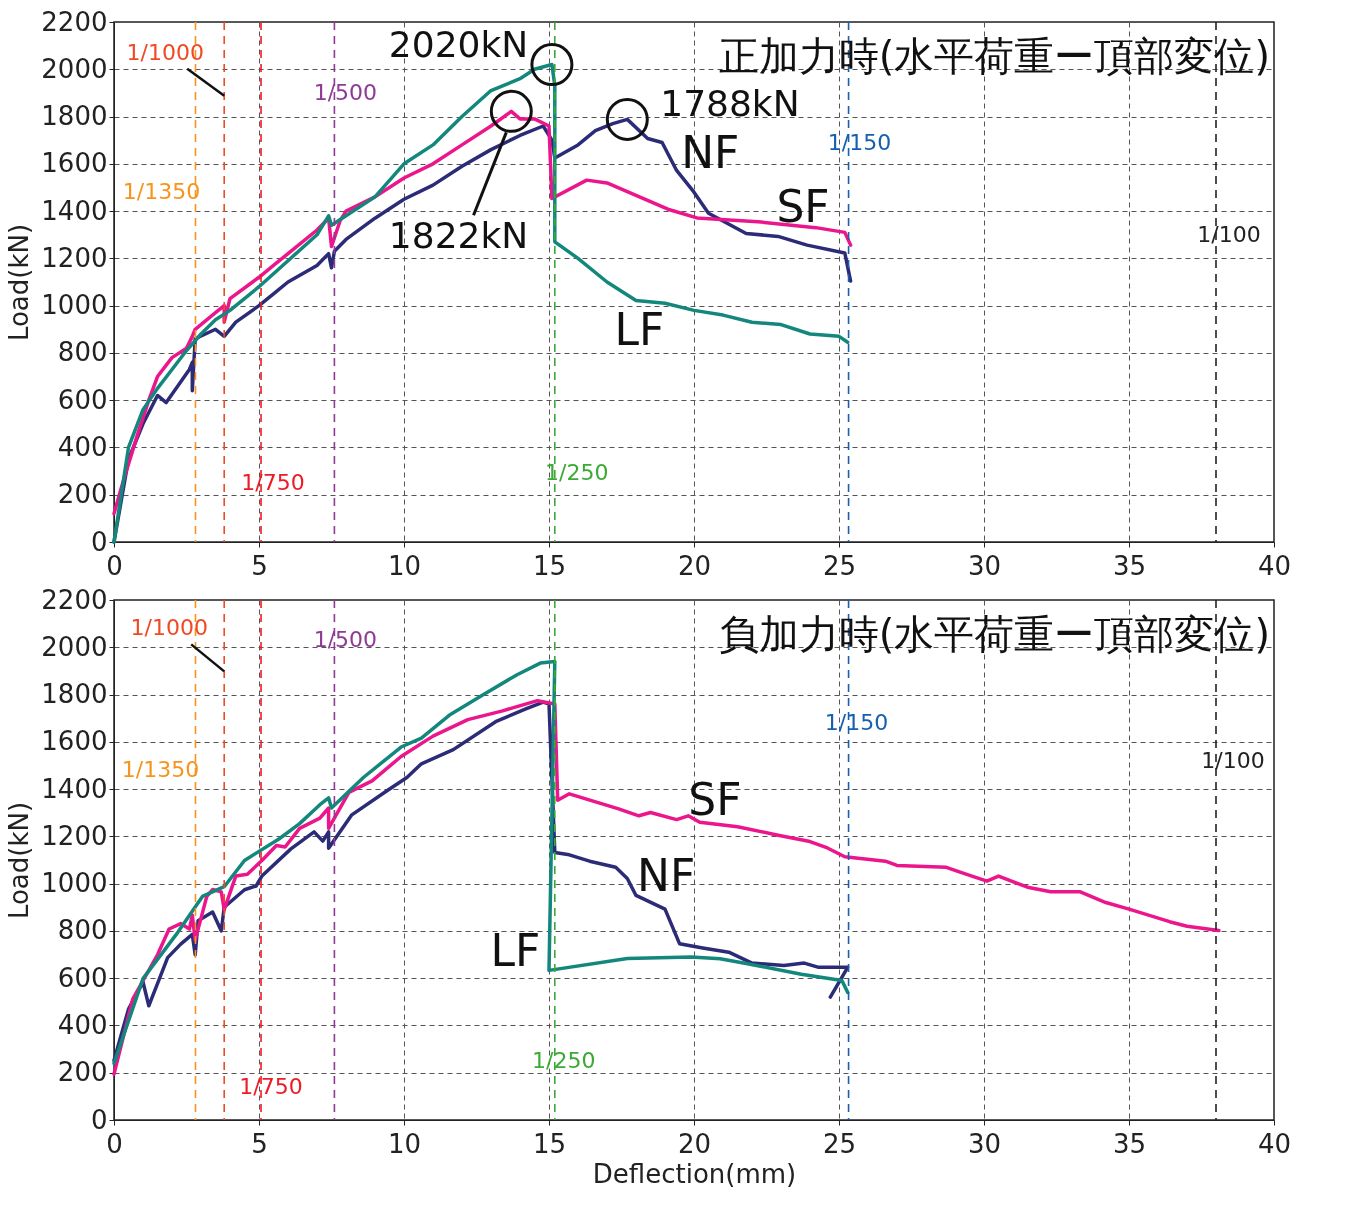 This screenshot has width=1350, height=1210. Describe the element at coordinates (730, 103) in the screenshot. I see `annotation: 1788kN` at that location.